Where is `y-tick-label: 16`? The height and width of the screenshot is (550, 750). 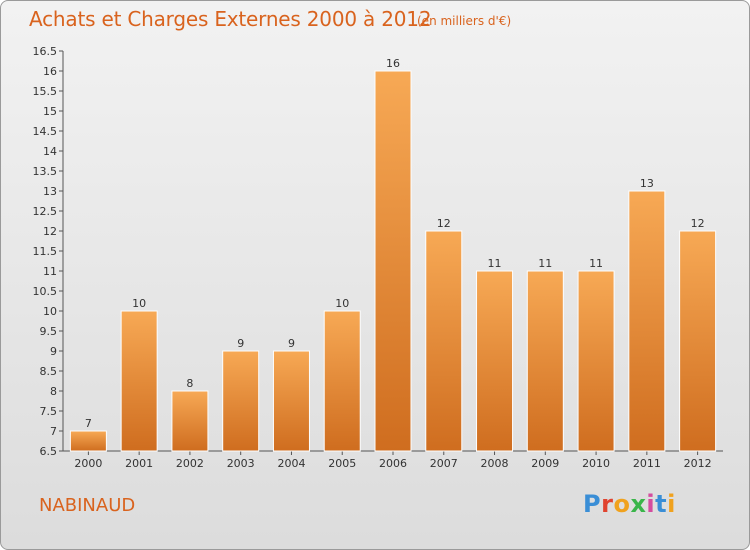
y-tick-label: 16 is located at coordinates (50, 71).